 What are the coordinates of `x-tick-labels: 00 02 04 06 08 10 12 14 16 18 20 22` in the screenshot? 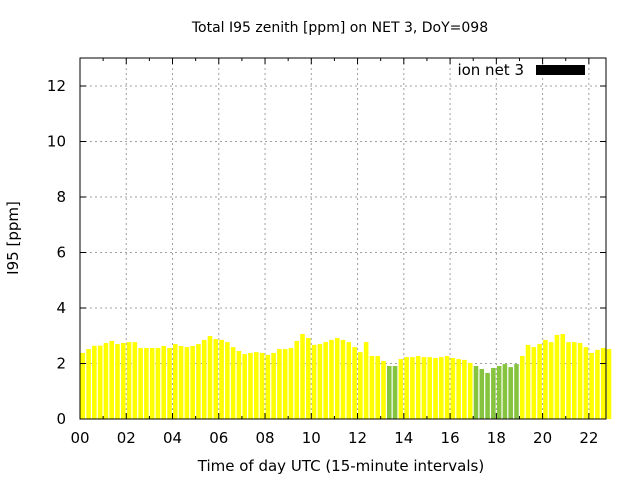 It's located at (334, 438).